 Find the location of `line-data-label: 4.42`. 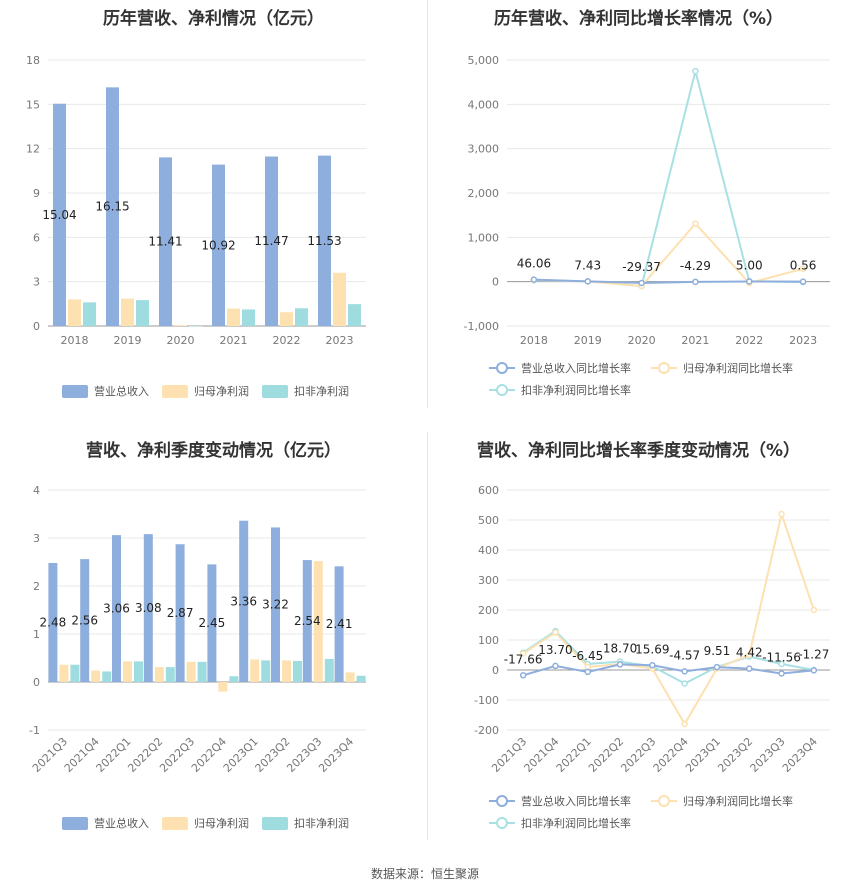

line-data-label: 4.42 is located at coordinates (749, 653).